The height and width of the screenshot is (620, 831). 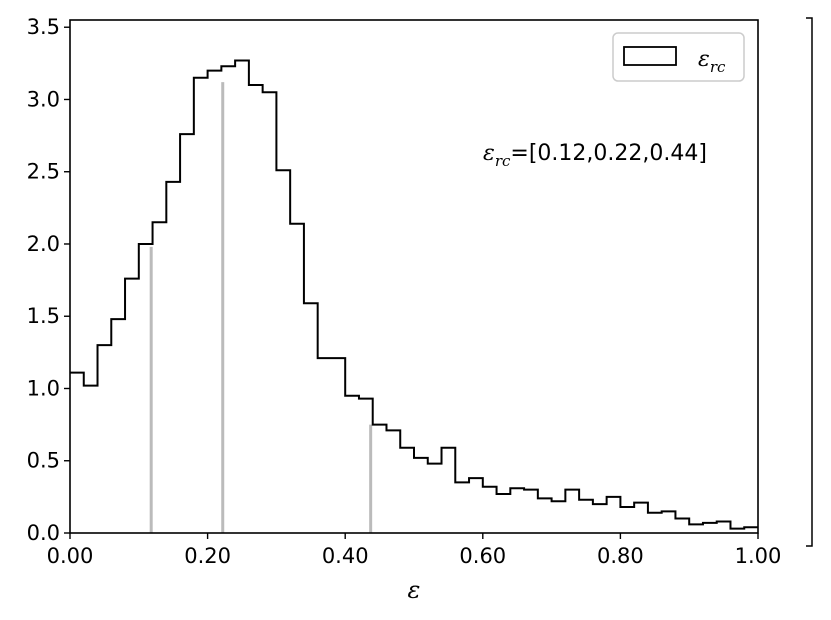 What do you see at coordinates (489, 153) in the screenshot?
I see `annotation-symbol: ε` at bounding box center [489, 153].